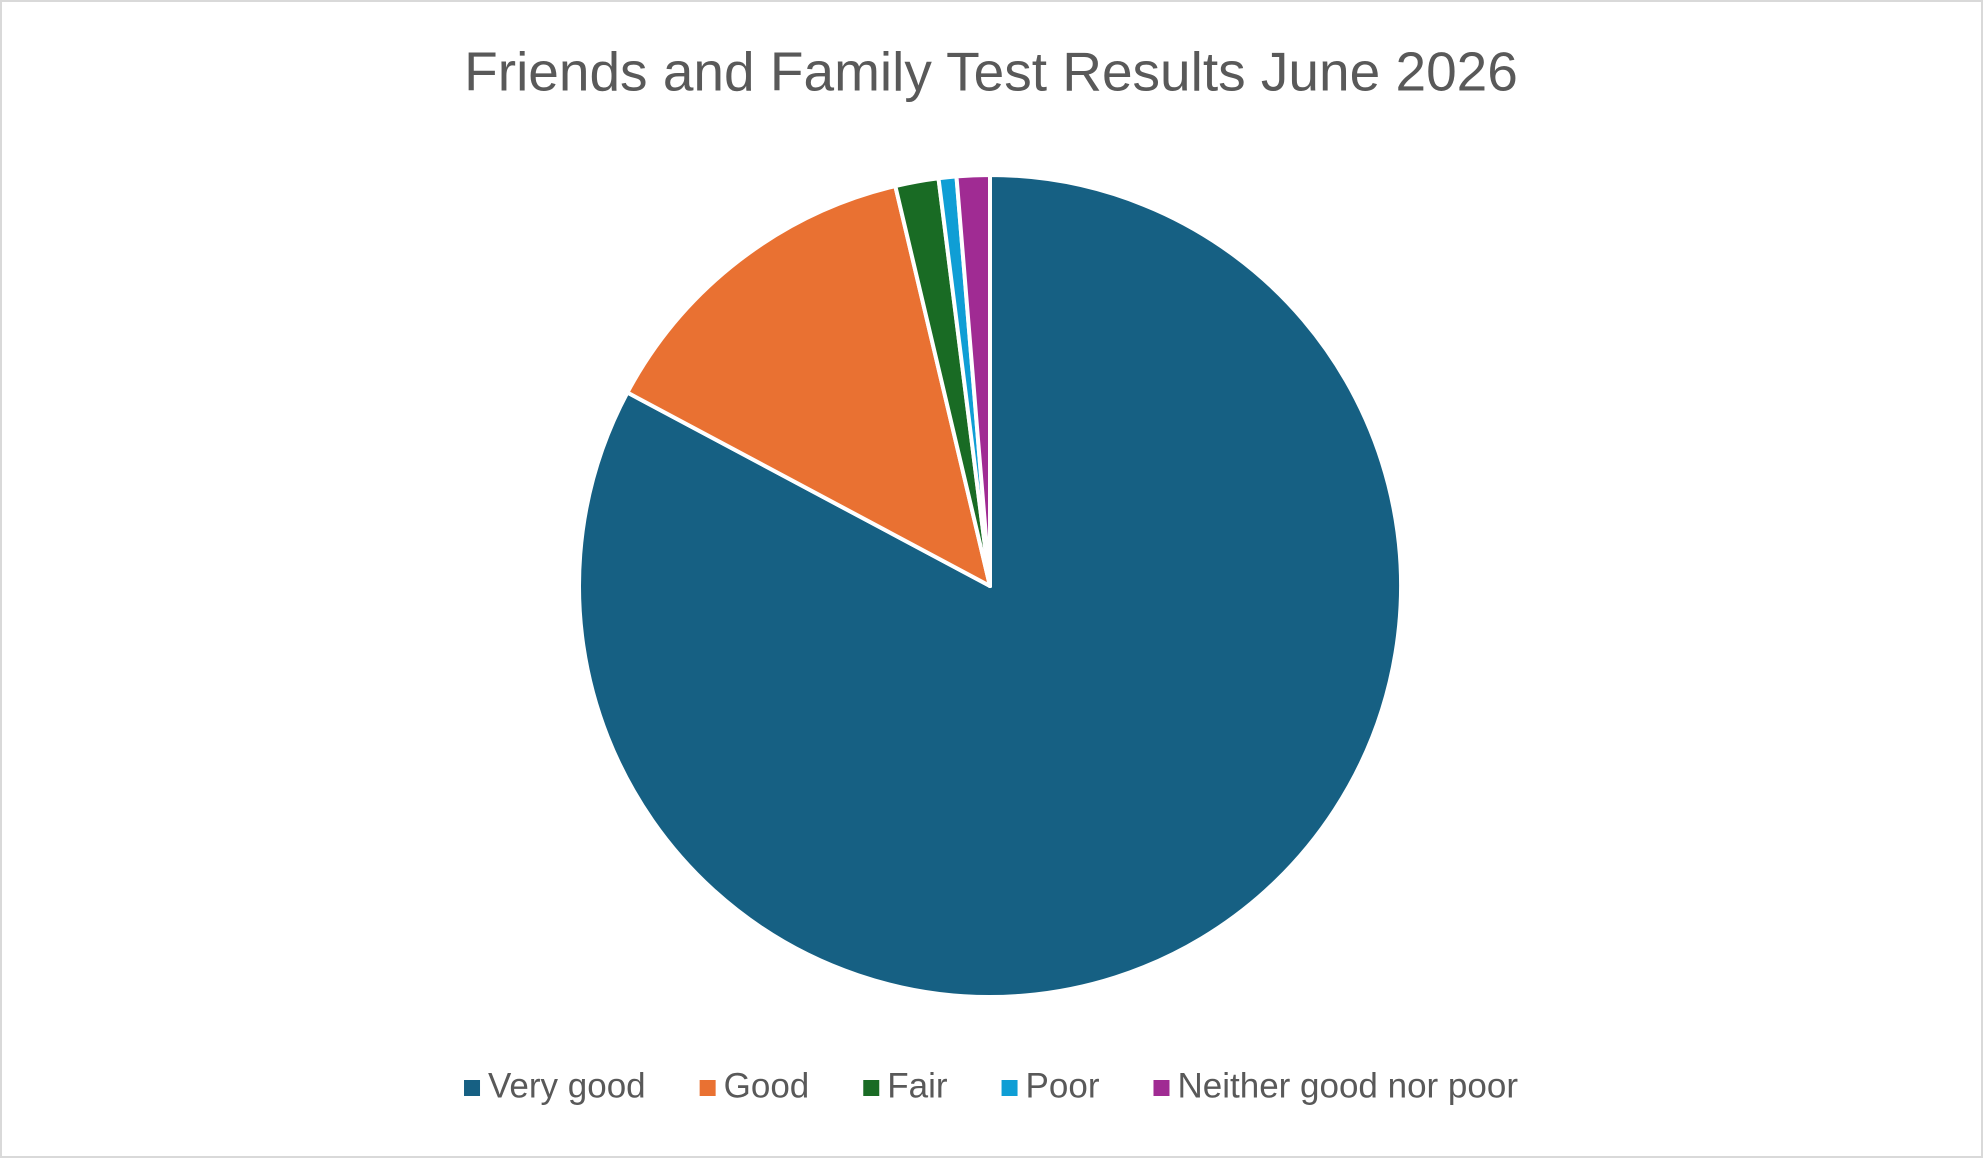 This screenshot has width=1983, height=1158. Describe the element at coordinates (567, 1085) in the screenshot. I see `legend-label: Very good` at that location.